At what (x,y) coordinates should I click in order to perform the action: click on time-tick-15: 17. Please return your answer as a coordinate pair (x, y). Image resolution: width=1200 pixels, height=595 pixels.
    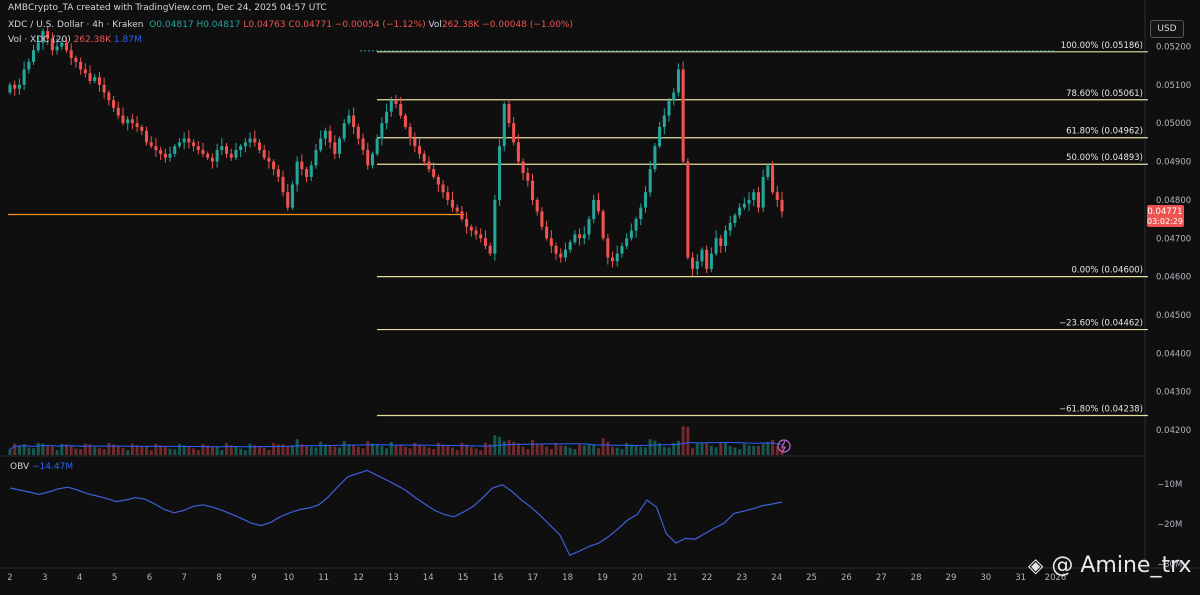
    Looking at the image, I should click on (532, 578).